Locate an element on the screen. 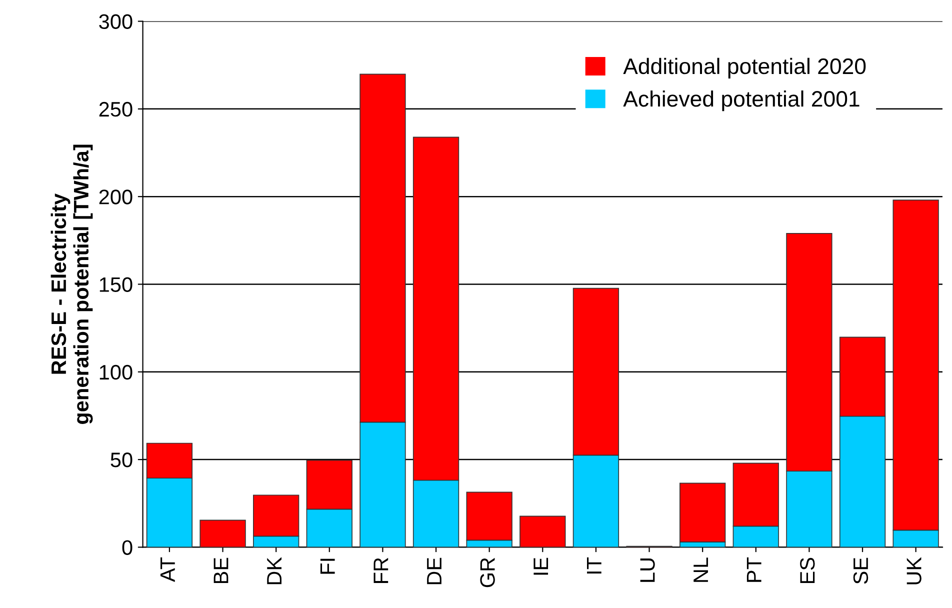  x-tick-label: SE is located at coordinates (860, 571).